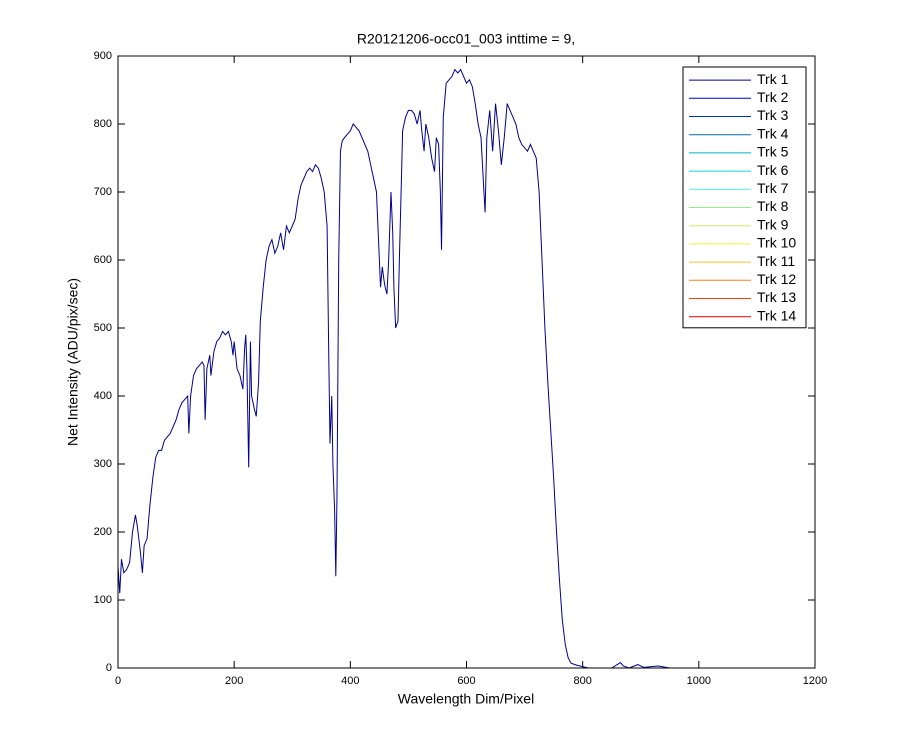  I want to click on legend-label: Trk 14, so click(776, 315).